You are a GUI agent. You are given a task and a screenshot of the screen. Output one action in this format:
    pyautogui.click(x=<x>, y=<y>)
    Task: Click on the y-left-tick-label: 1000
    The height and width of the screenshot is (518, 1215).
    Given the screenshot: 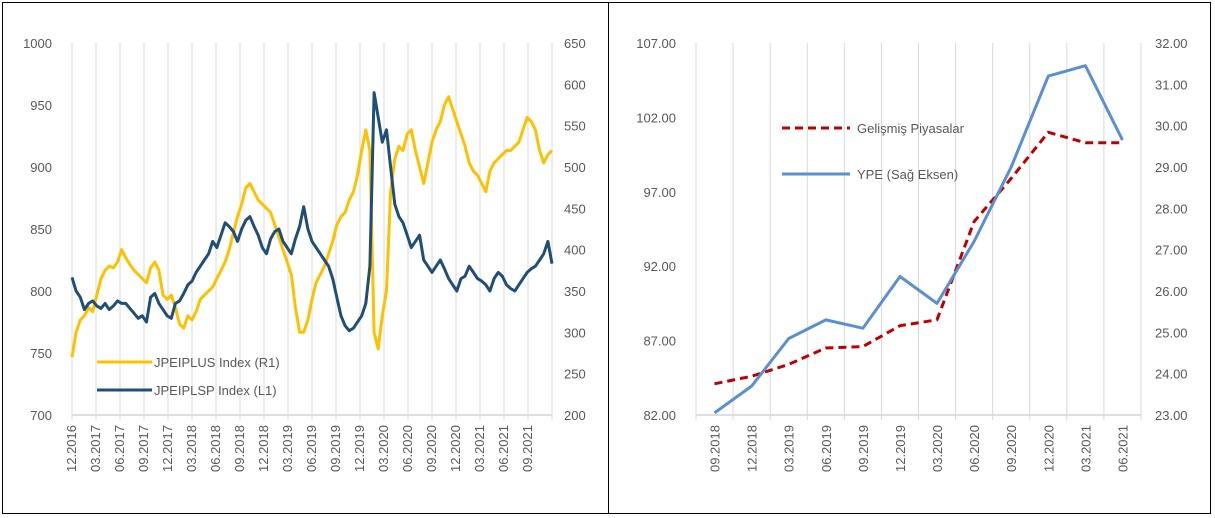 What is the action you would take?
    pyautogui.click(x=37, y=43)
    